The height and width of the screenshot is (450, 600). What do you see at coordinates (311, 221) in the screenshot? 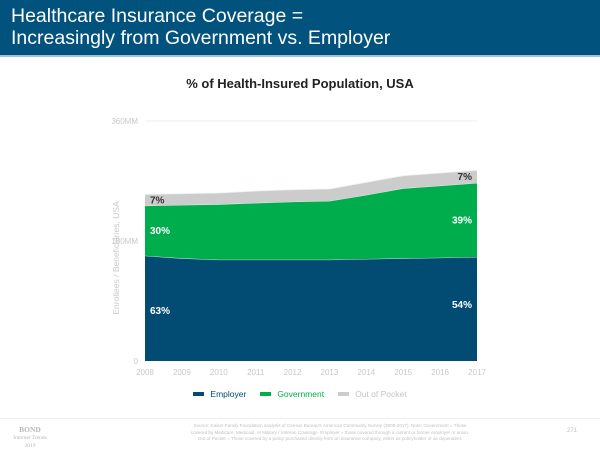
I see `area-government` at bounding box center [311, 221].